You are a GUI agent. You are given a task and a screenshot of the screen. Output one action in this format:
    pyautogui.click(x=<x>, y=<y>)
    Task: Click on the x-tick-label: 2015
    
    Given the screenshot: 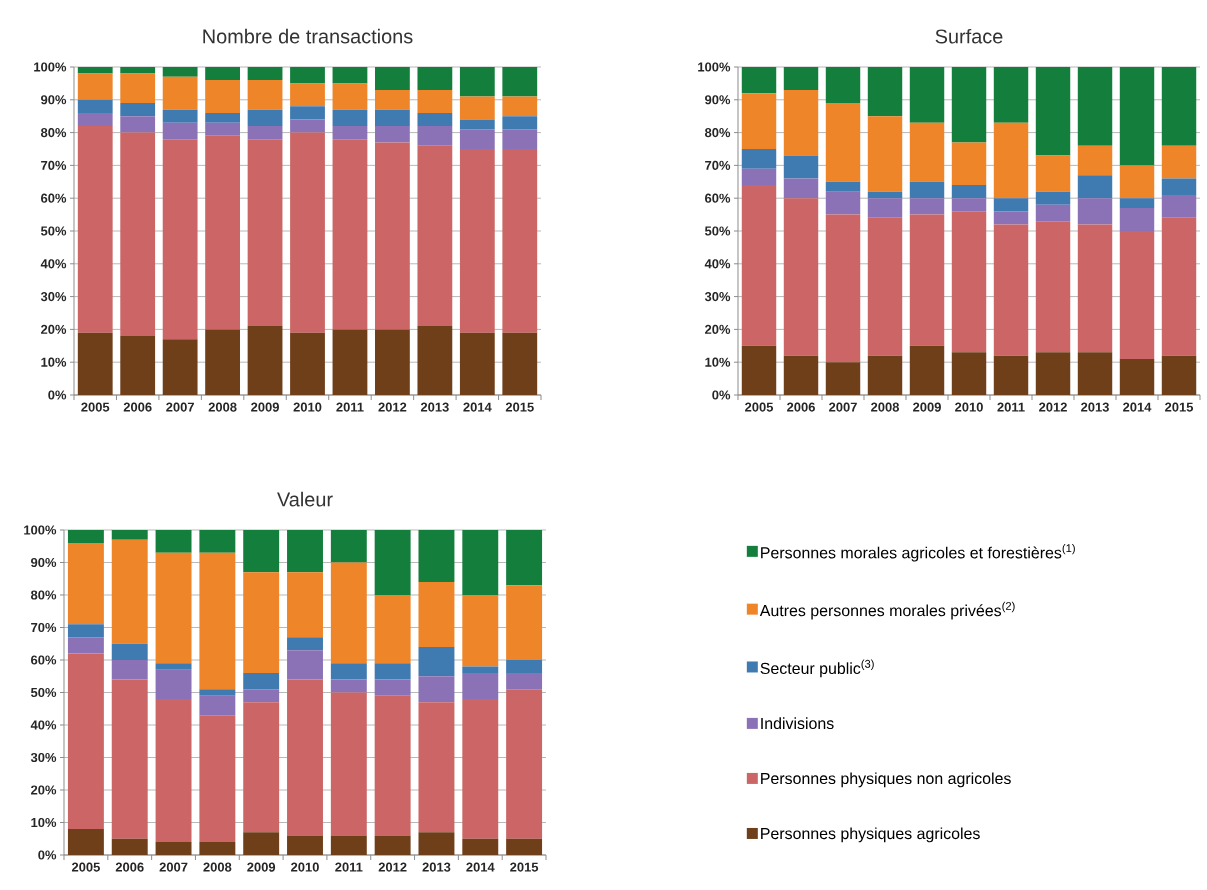 What is the action you would take?
    pyautogui.click(x=1179, y=407)
    